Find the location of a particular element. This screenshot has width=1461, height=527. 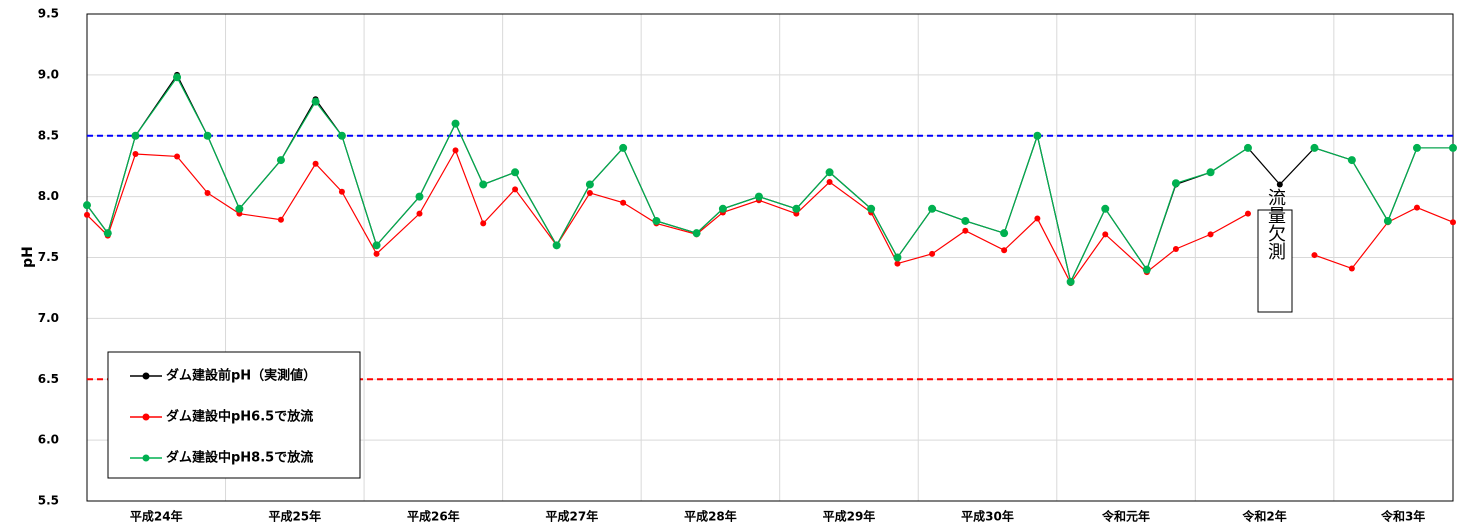

y-tick-label: 9.0 is located at coordinates (48, 74).